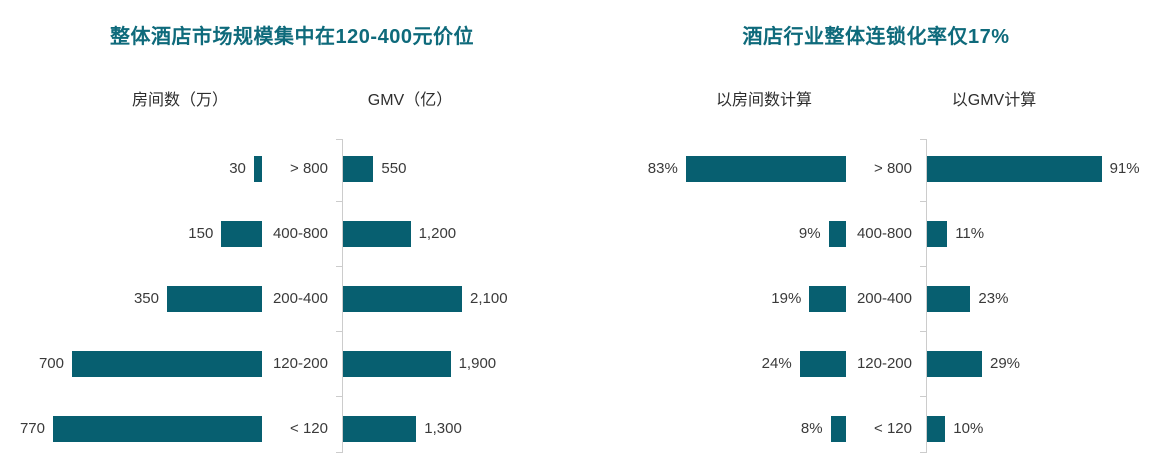 This screenshot has height=461, width=1168. I want to click on left-bar-cell: 83%, so click(715, 168).